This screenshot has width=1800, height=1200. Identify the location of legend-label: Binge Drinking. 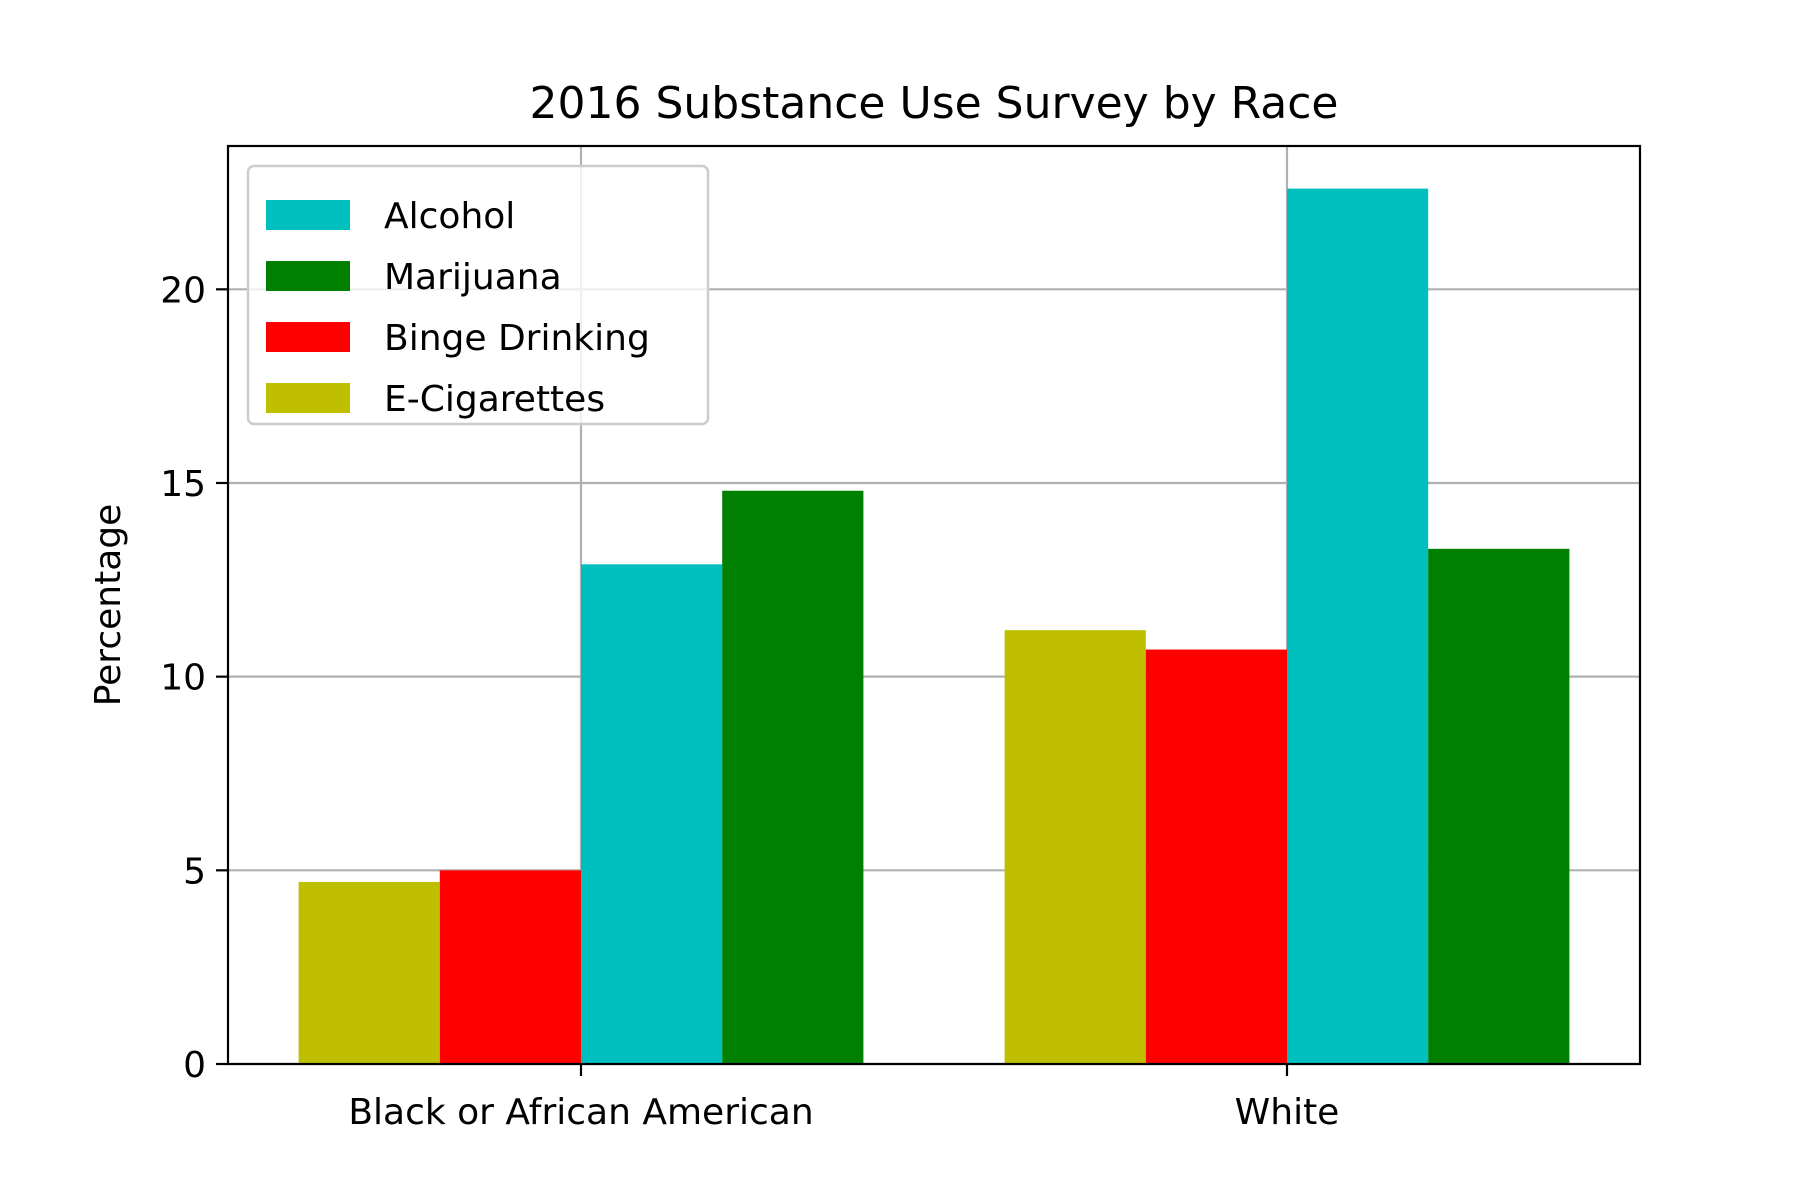
(517, 338).